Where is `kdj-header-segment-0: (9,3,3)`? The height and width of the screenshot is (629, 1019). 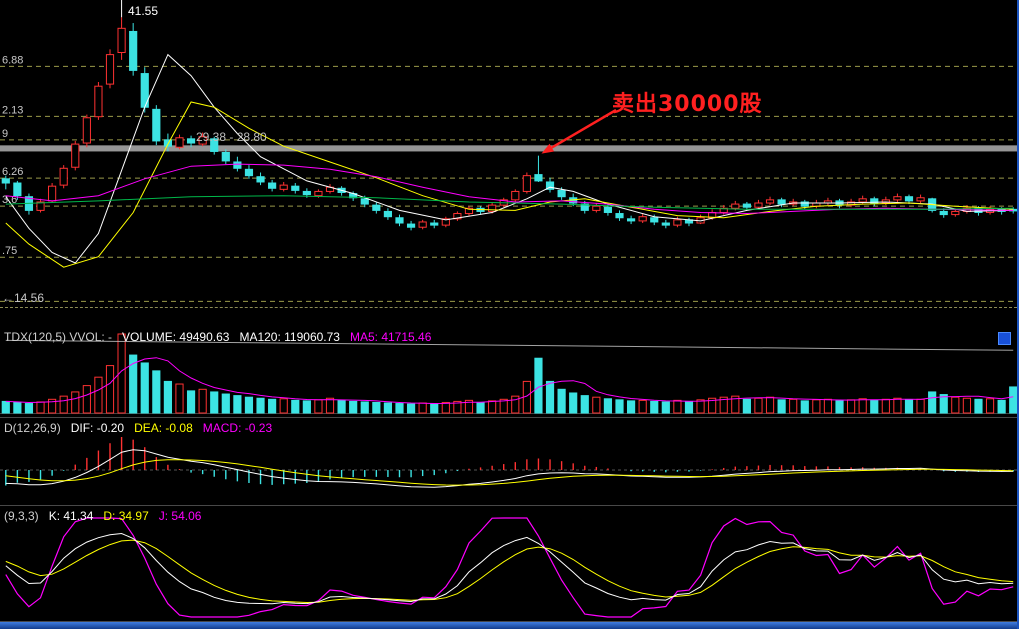
kdj-header-segment-0: (9,3,3) is located at coordinates (21, 516).